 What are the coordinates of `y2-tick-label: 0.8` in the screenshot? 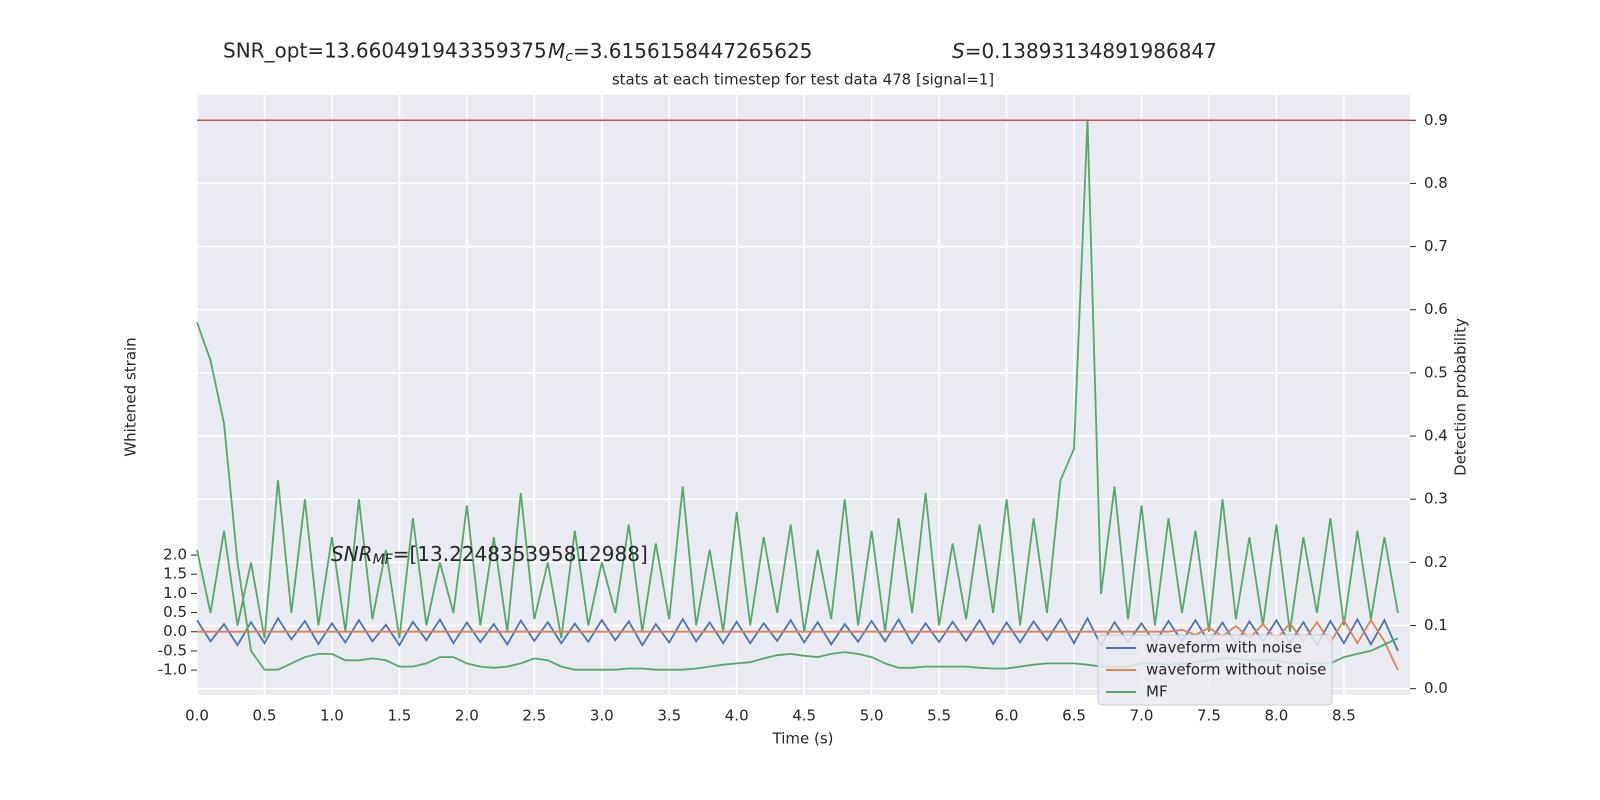 It's located at (1436, 183).